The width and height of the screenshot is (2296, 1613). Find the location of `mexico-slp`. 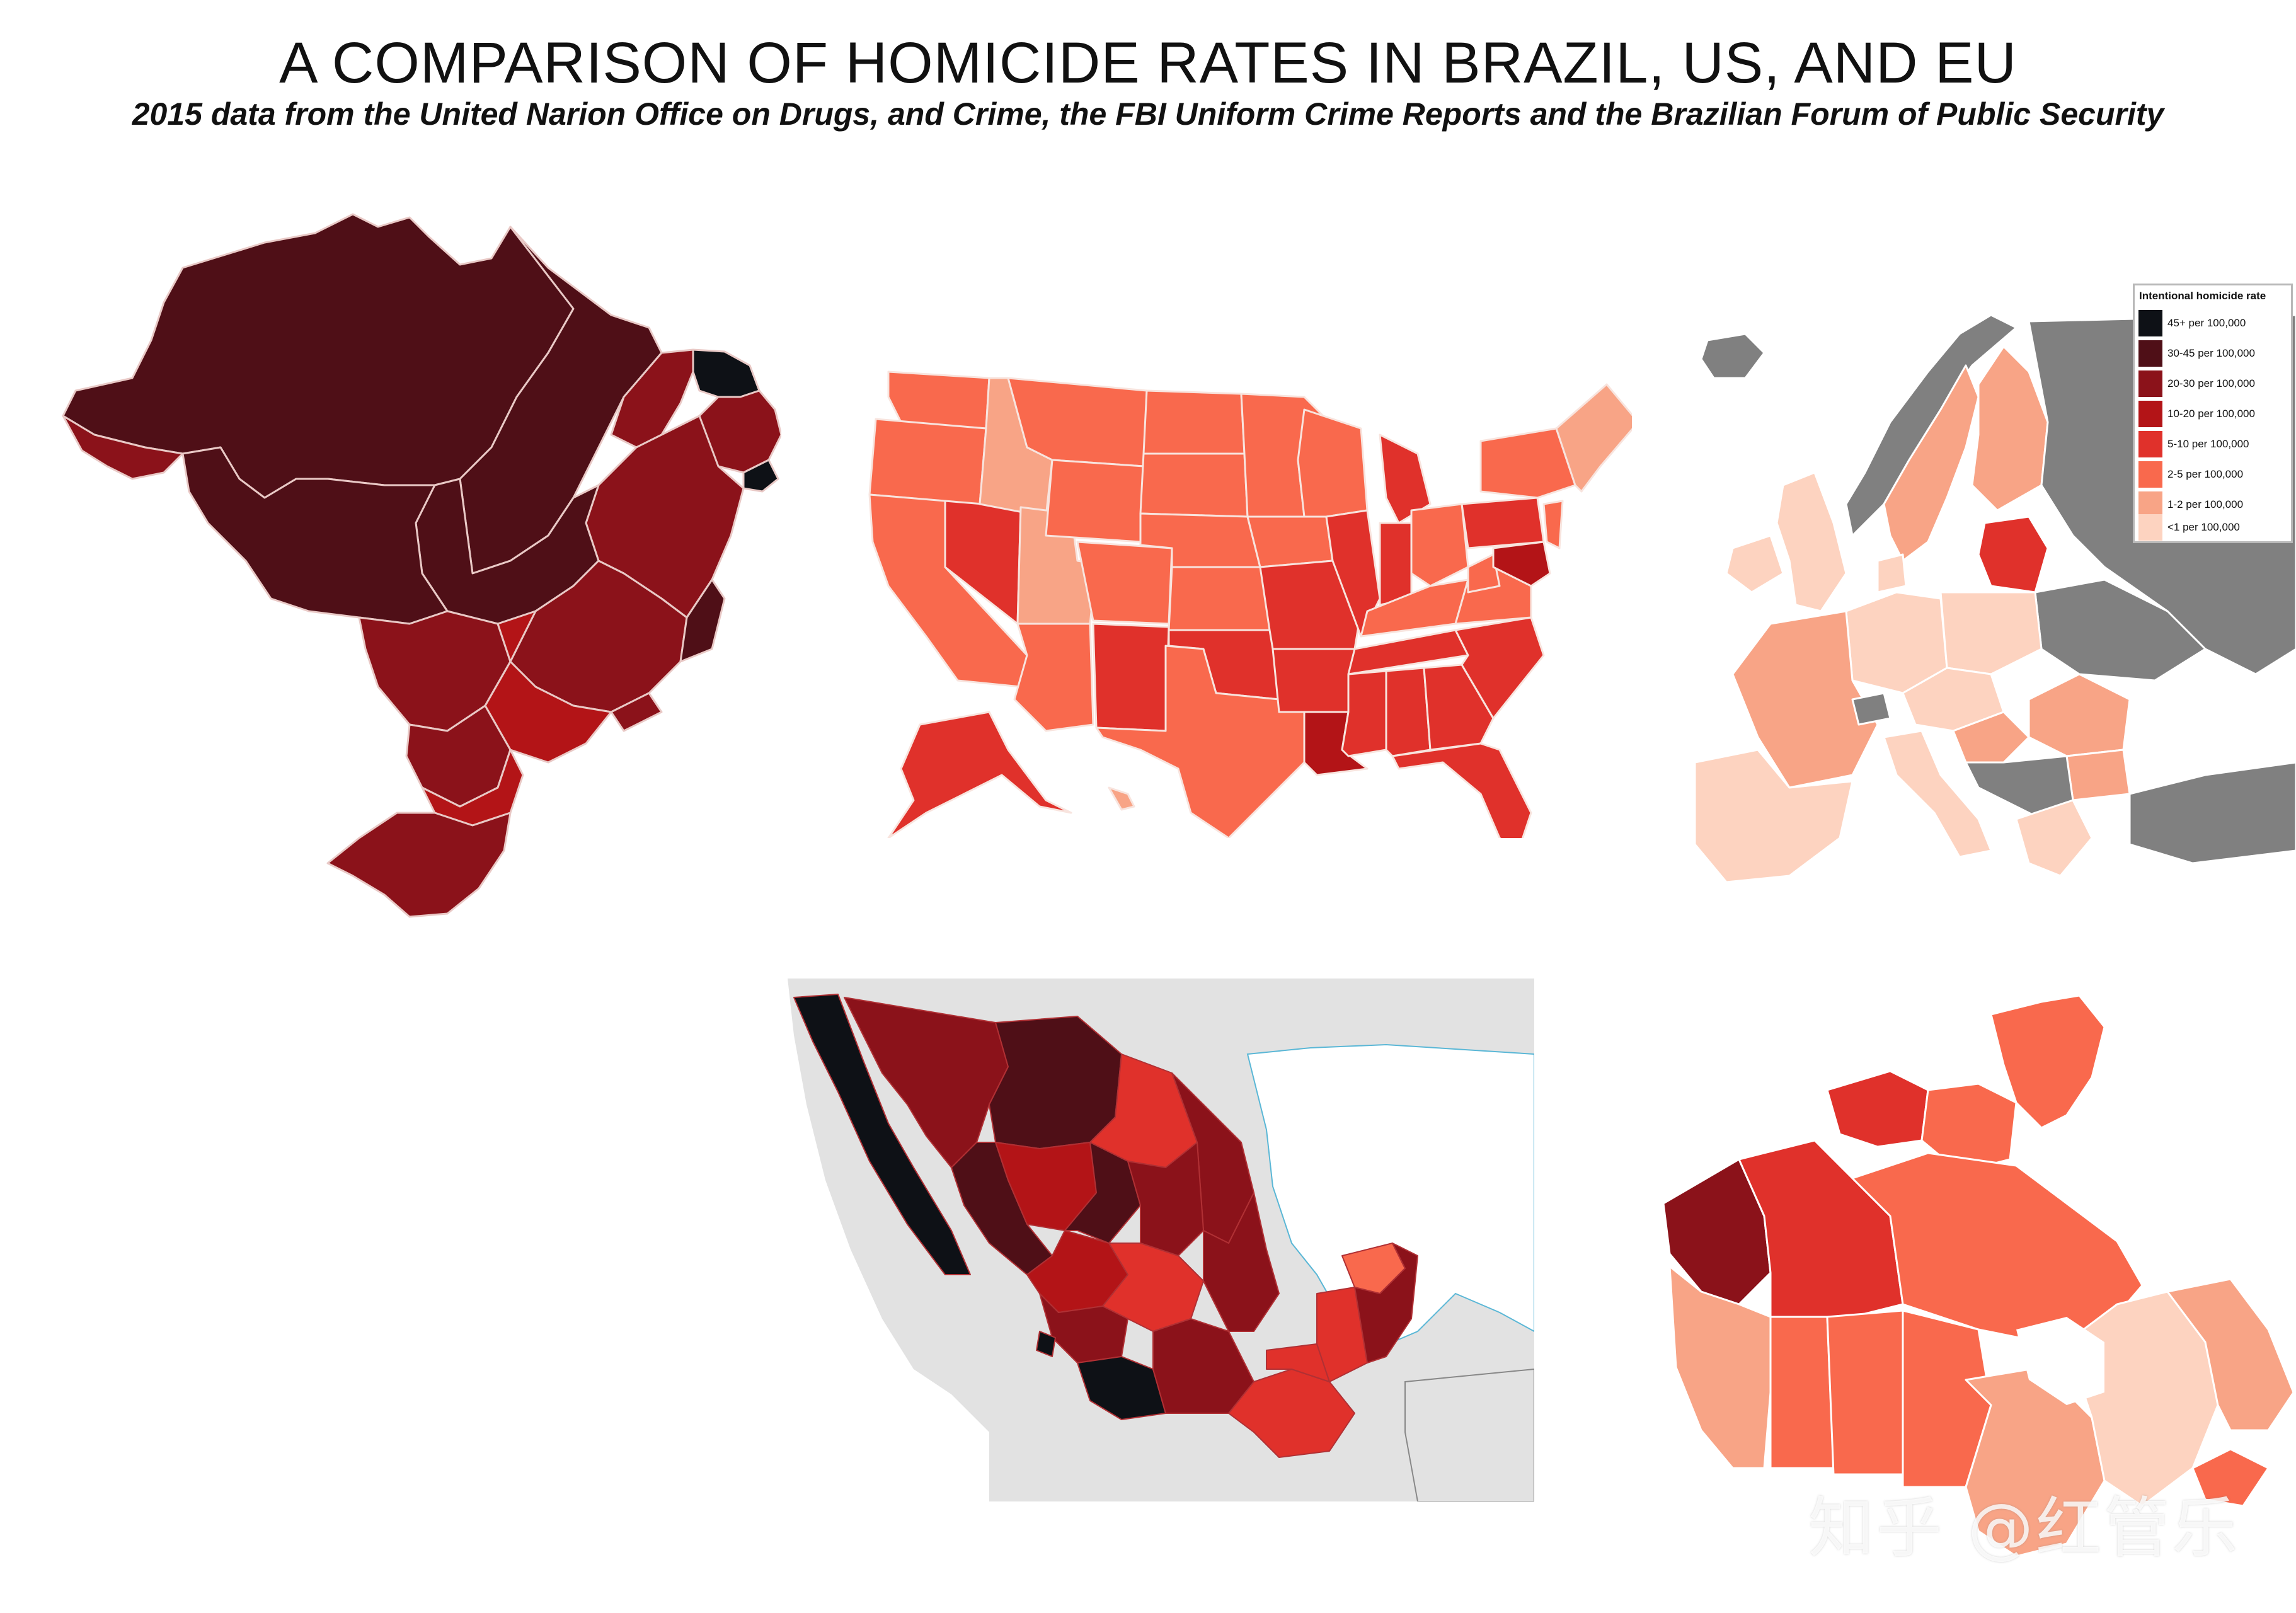

mexico-slp is located at coordinates (1165, 1199).